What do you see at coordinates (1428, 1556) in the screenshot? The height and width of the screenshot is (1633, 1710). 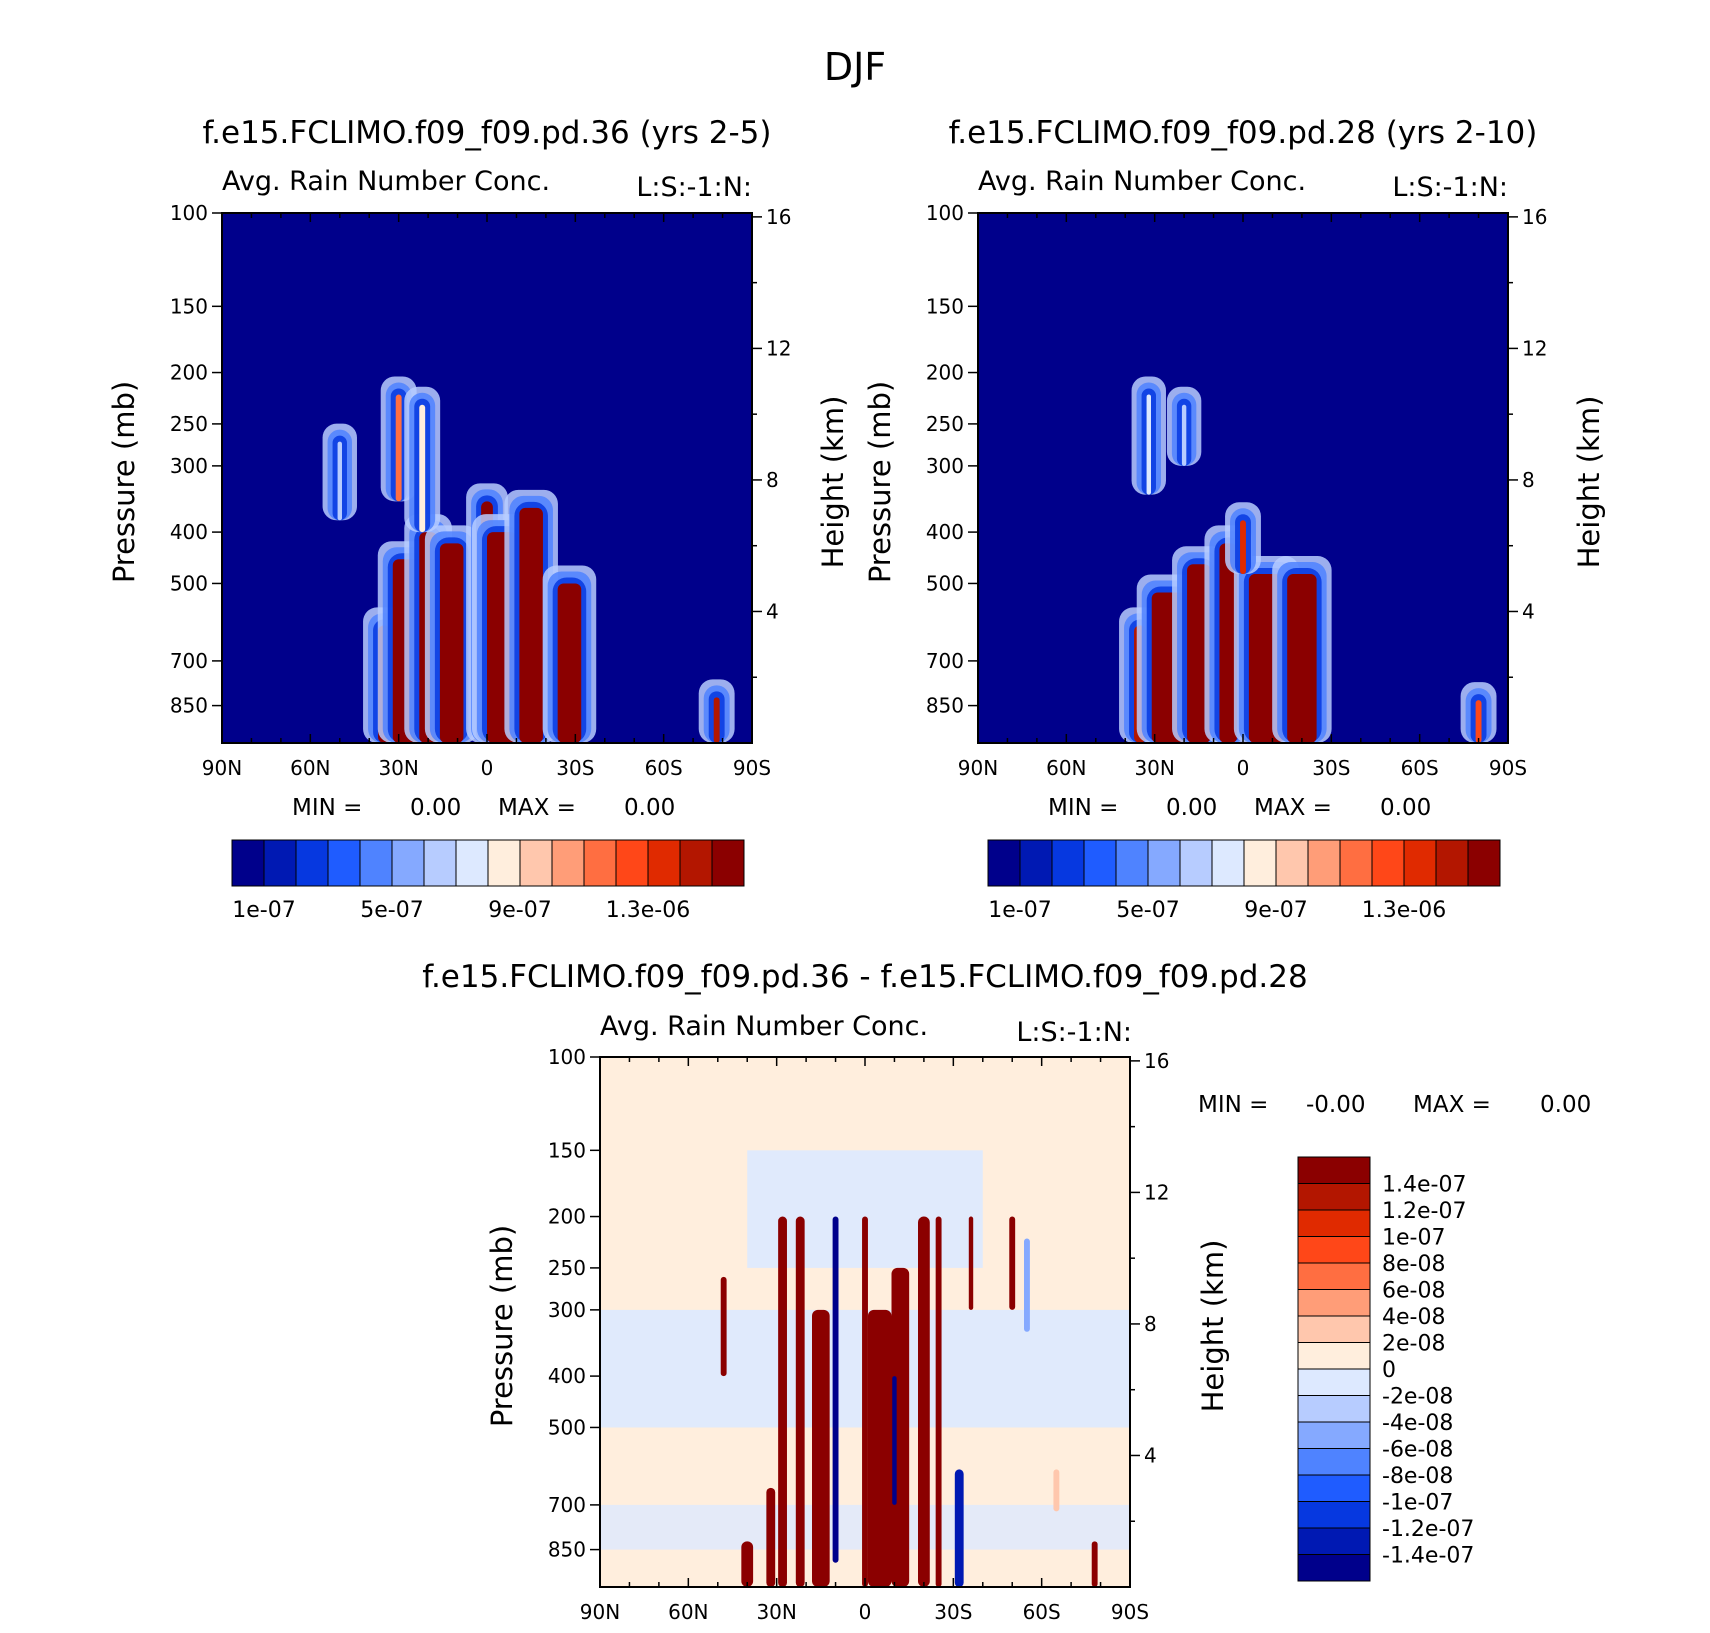 I see `colorbar-label: -1.4e-07` at bounding box center [1428, 1556].